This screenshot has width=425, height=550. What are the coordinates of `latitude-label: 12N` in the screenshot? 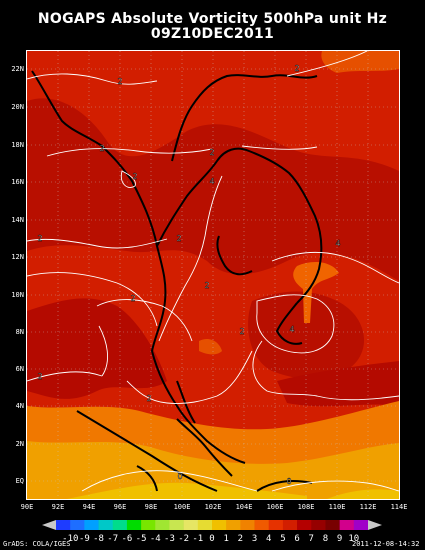 It's located at (17, 257).